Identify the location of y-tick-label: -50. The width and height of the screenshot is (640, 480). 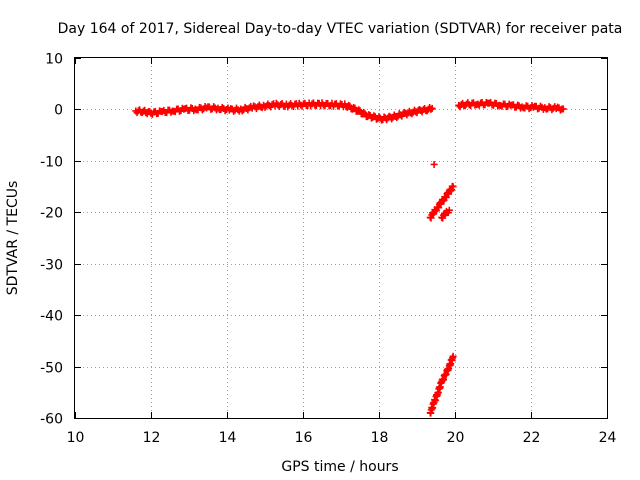
(51, 369).